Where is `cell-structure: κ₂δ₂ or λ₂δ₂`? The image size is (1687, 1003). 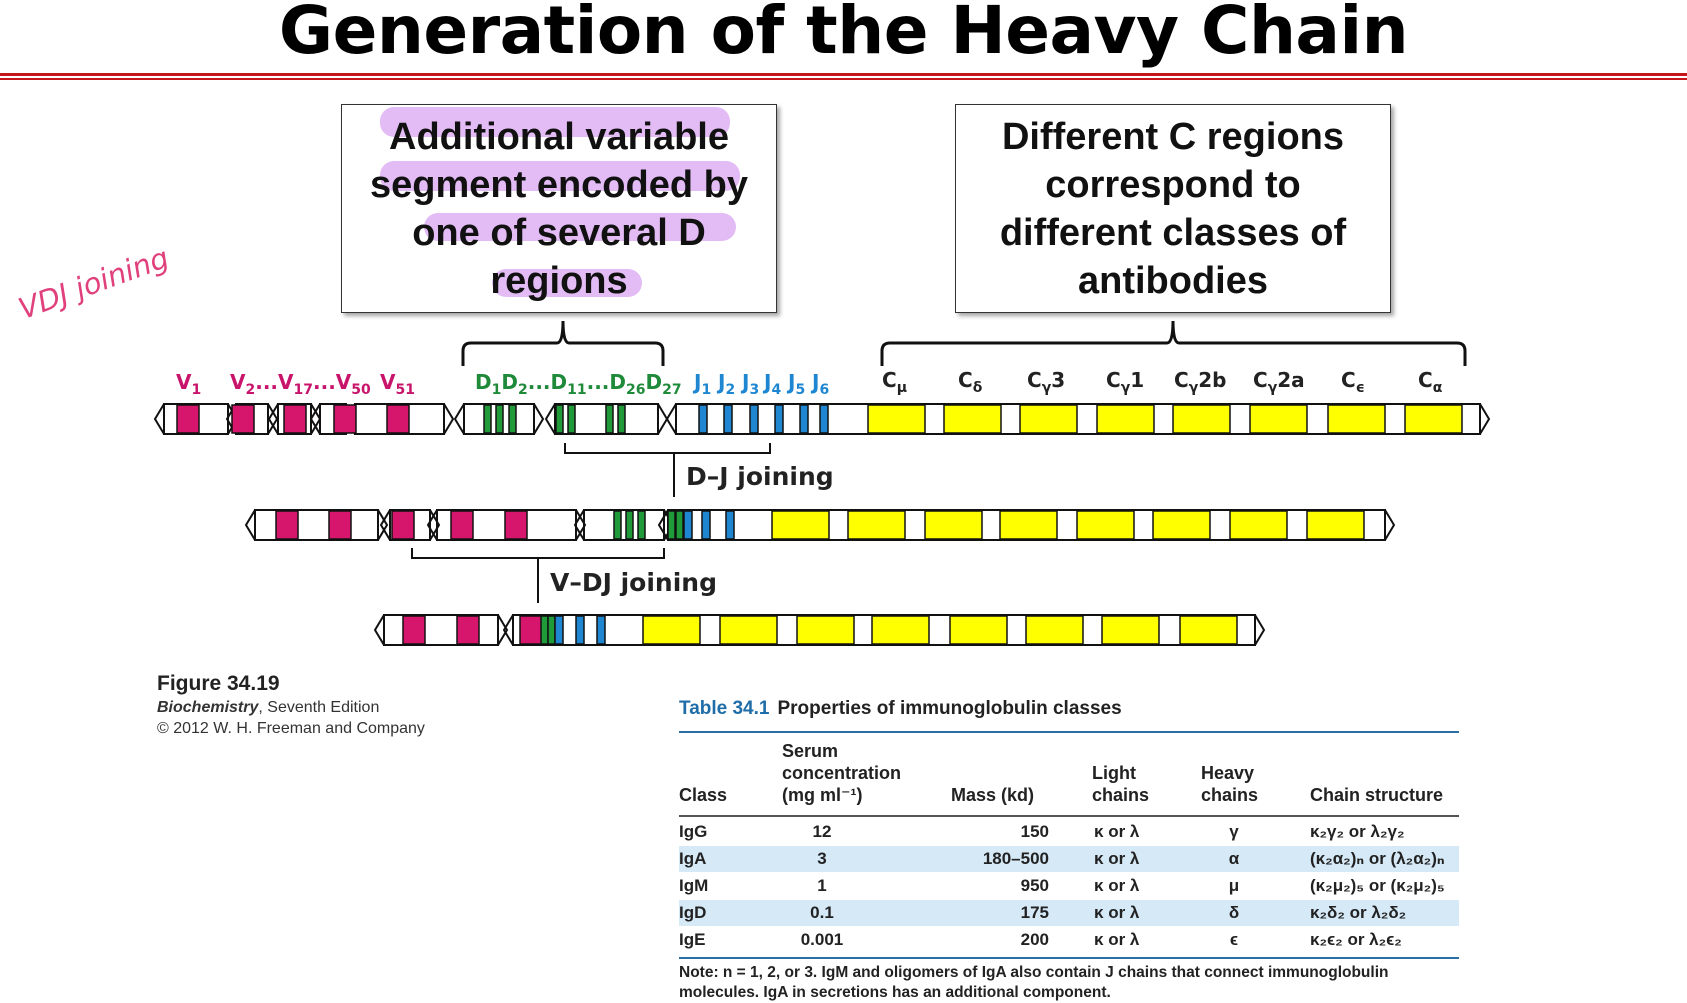
cell-structure: κ₂δ₂ or λ₂δ₂ is located at coordinates (1358, 912).